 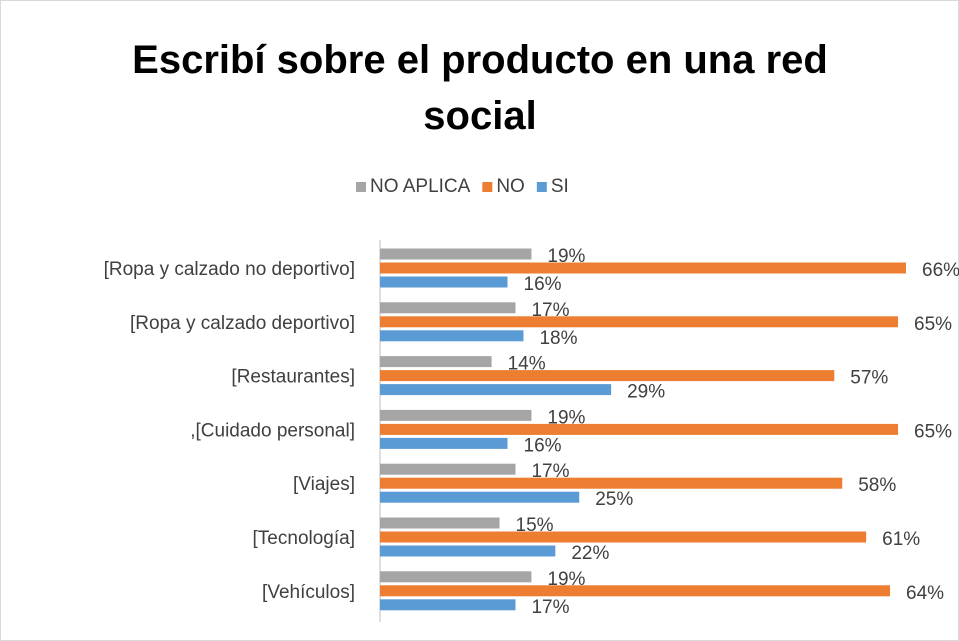 What do you see at coordinates (940, 270) in the screenshot?
I see `data-label: 66%` at bounding box center [940, 270].